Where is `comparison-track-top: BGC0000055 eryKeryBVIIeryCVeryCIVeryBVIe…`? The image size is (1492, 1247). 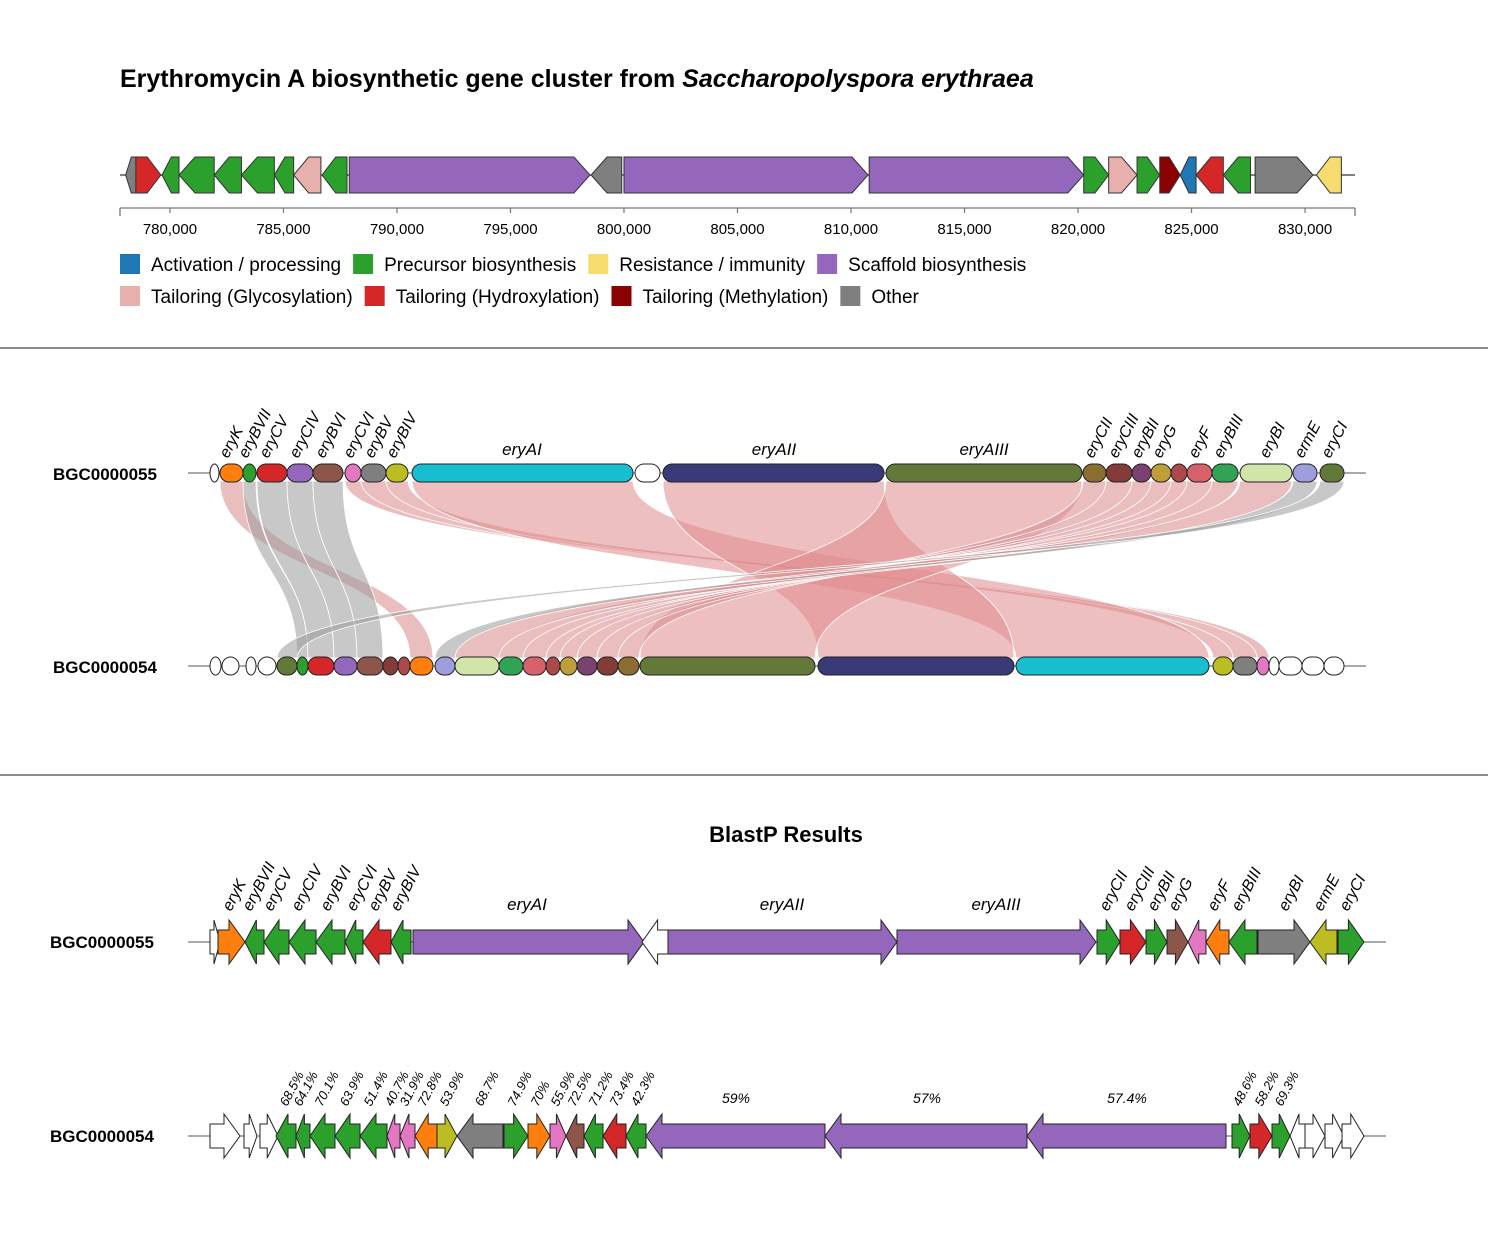 comparison-track-top: BGC0000055 eryKeryBVIIeryCVeryCIVeryBVIe… is located at coordinates (709, 445).